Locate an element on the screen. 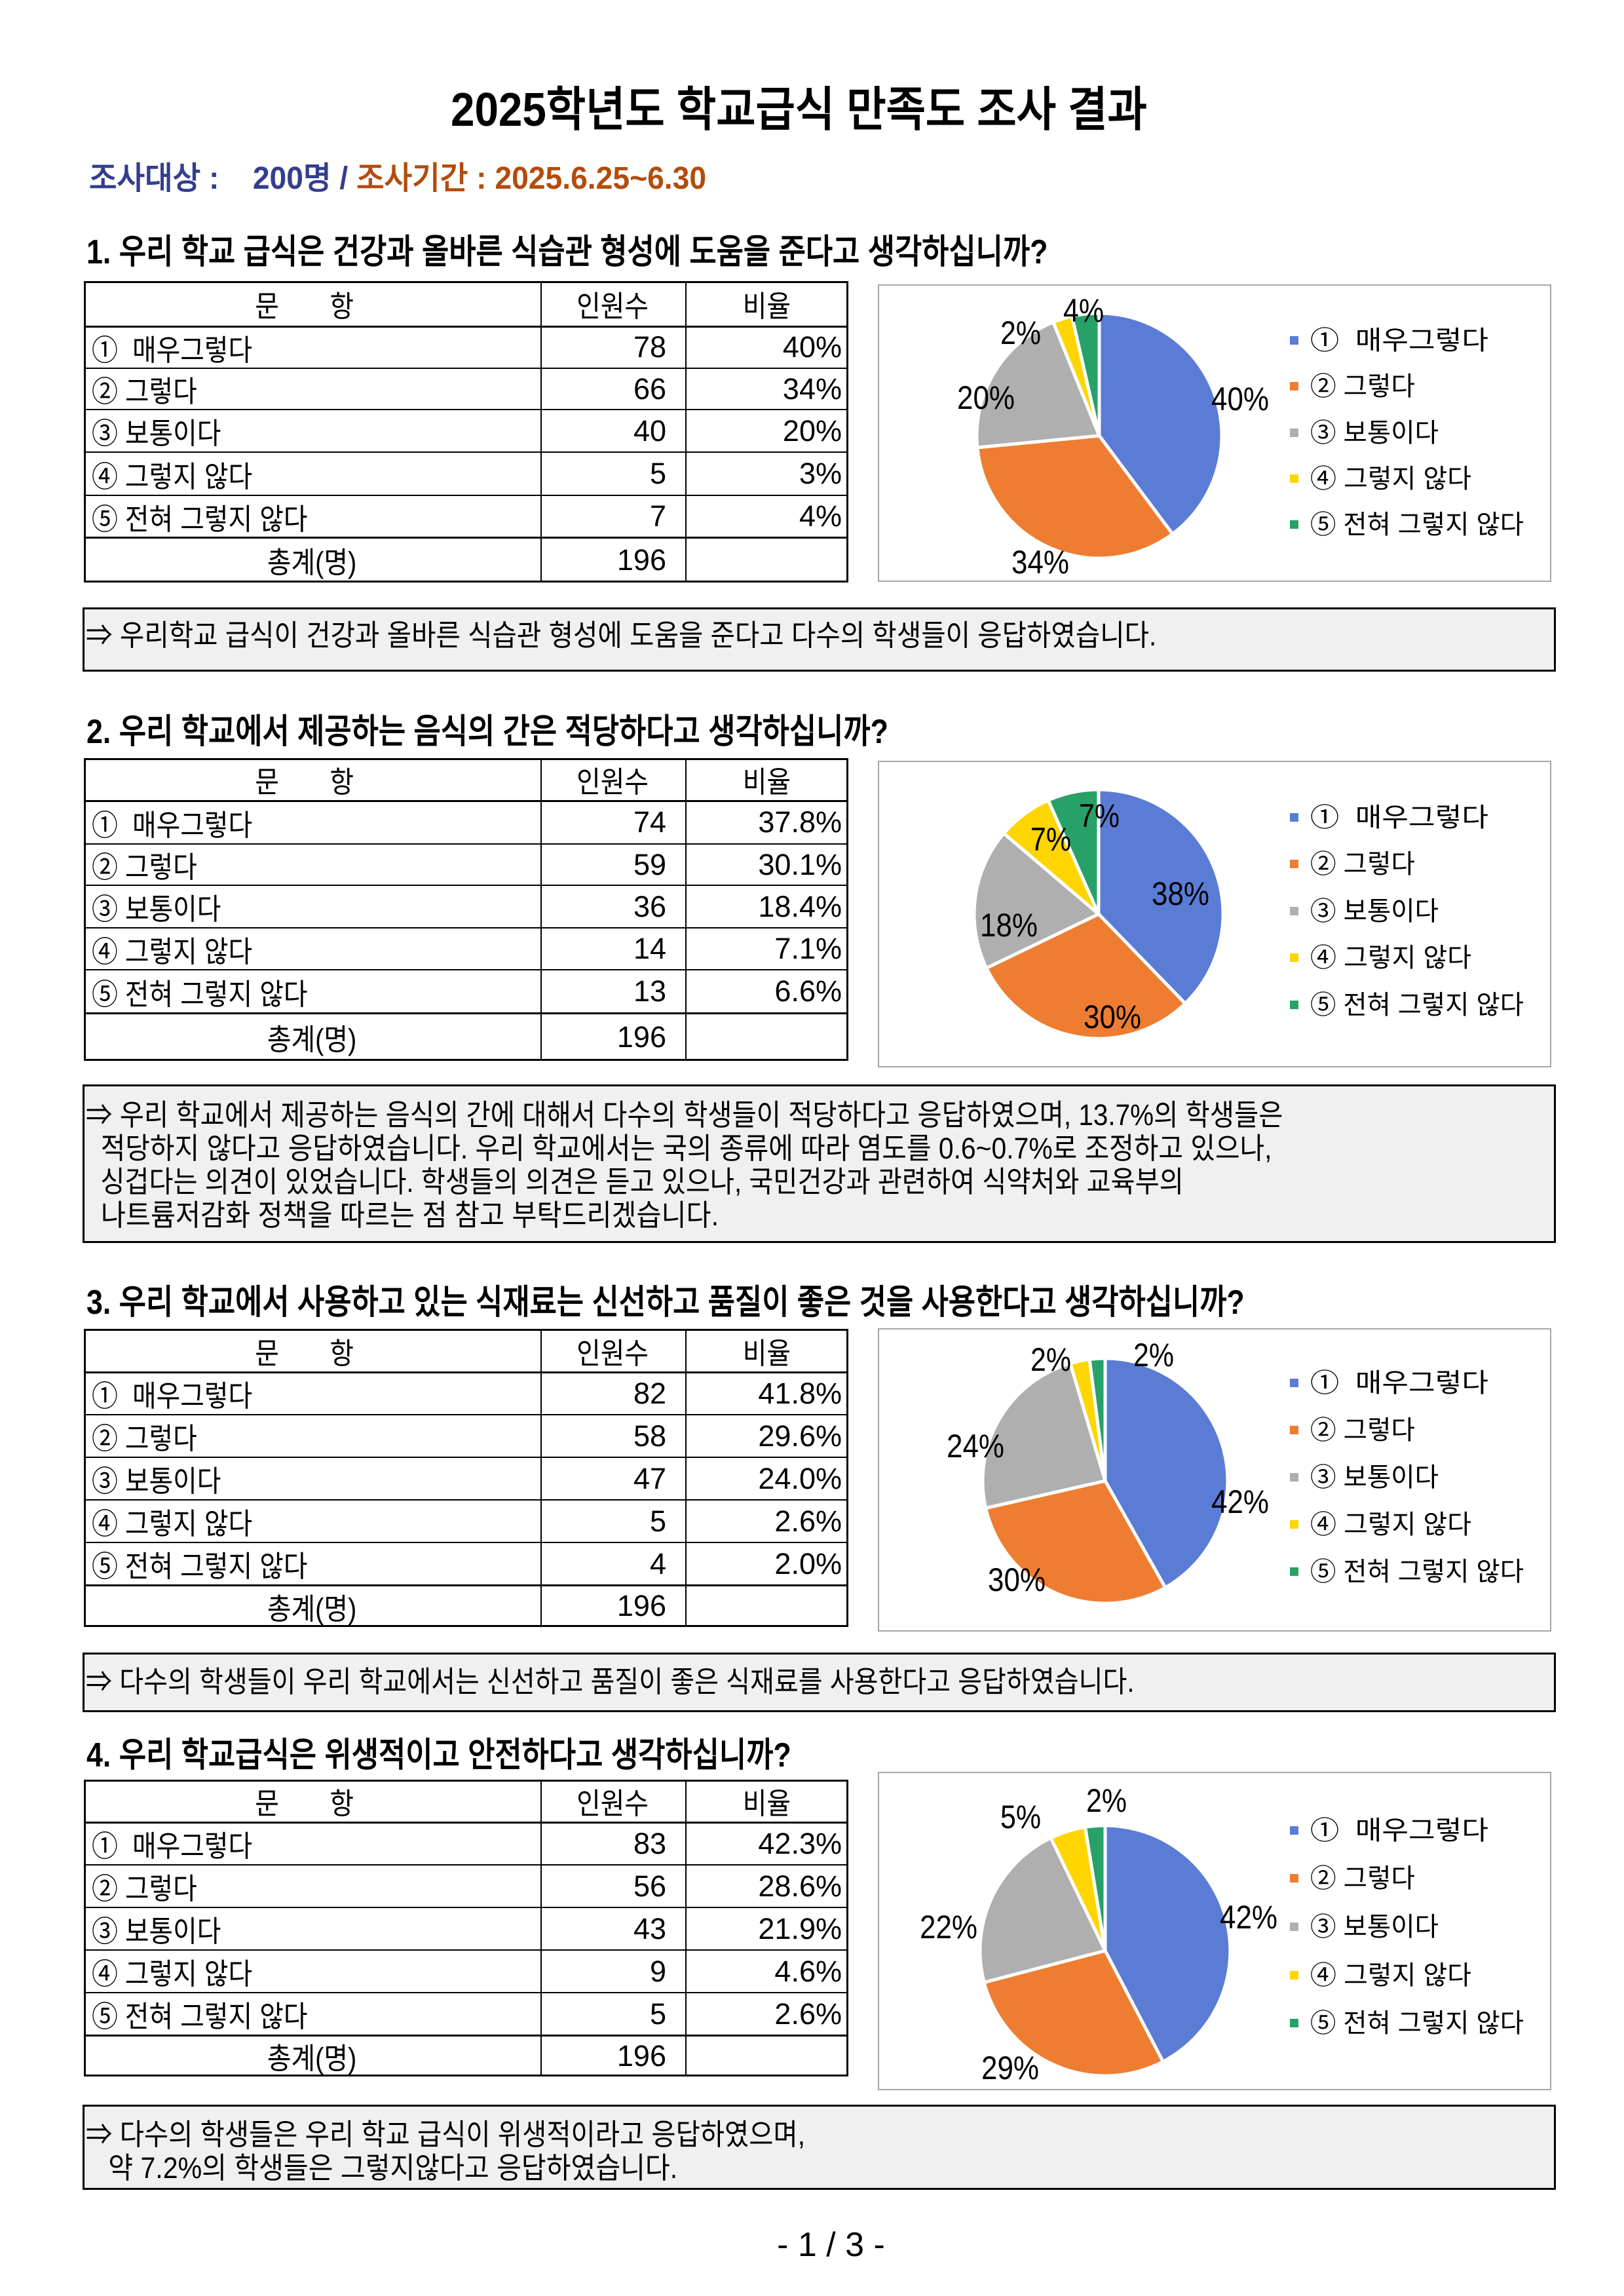 This screenshot has height=2296, width=1624. svg-text: 29% is located at coordinates (1010, 2068).